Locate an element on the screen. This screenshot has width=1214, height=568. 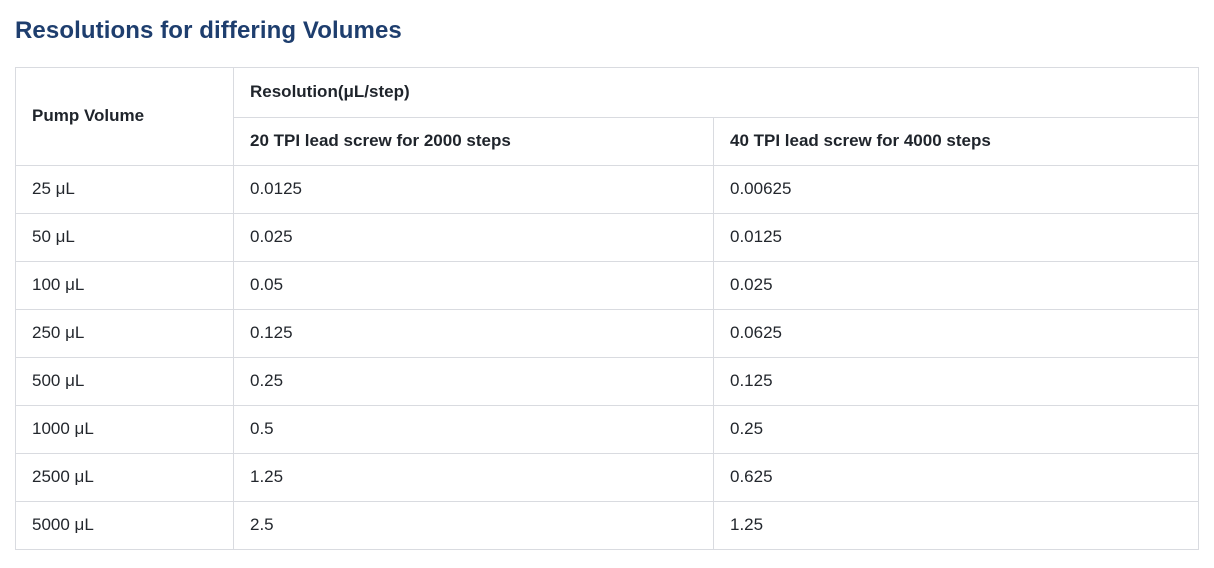
resolution-40tpi-cell: 0.025 is located at coordinates (956, 285).